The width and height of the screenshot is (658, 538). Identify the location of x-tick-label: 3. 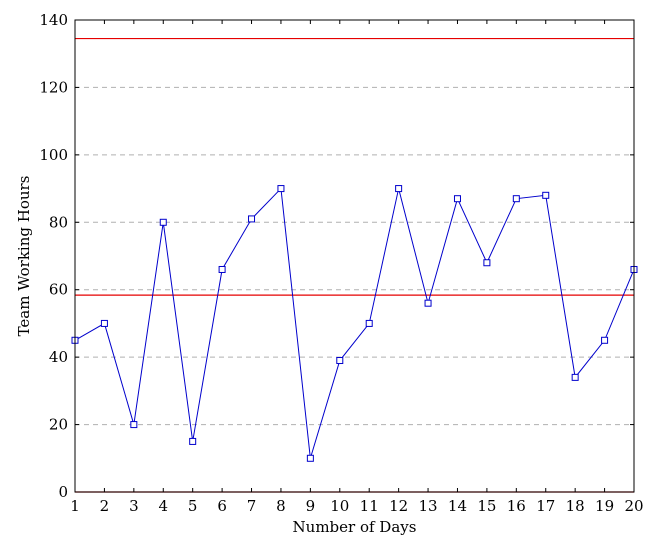
(134, 506).